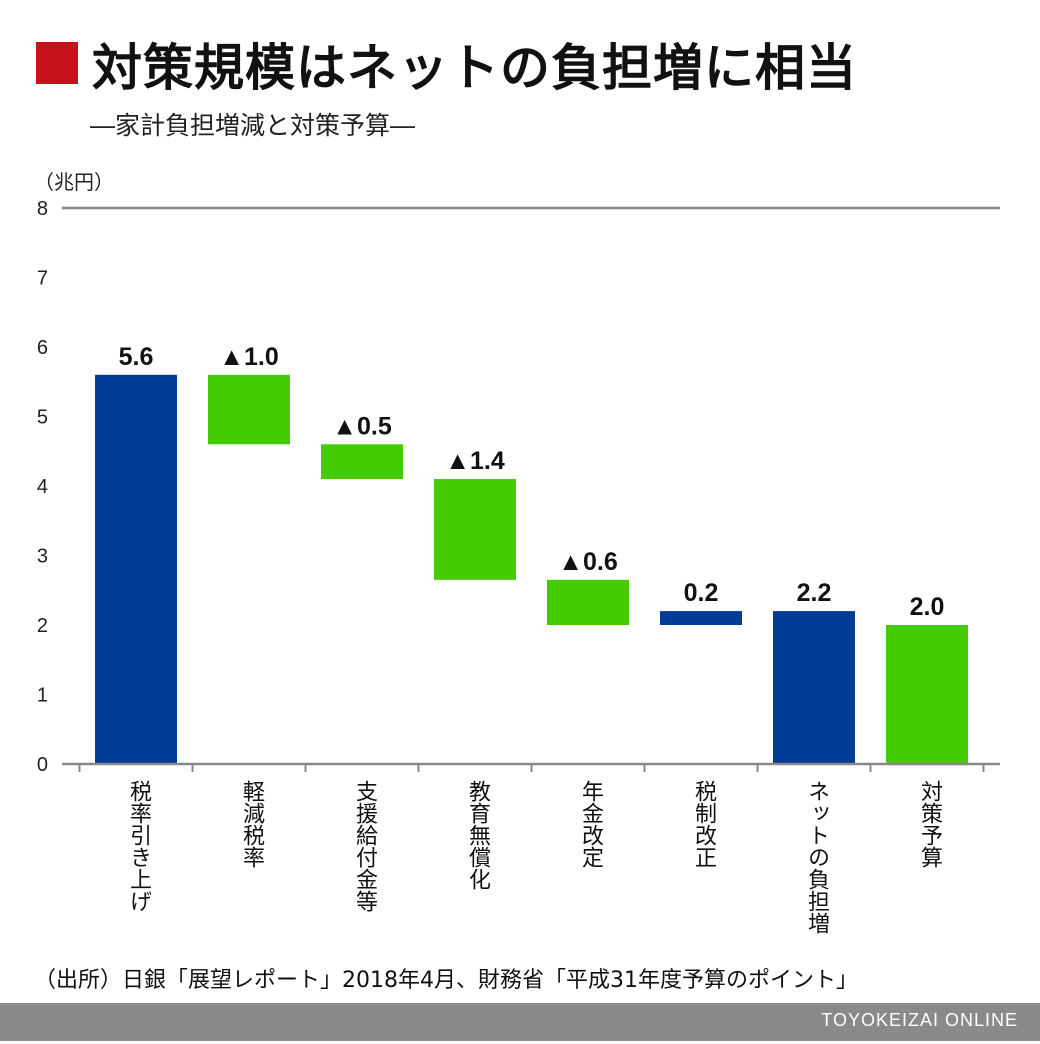  I want to click on bar-value-label: 2.2, so click(814, 593).